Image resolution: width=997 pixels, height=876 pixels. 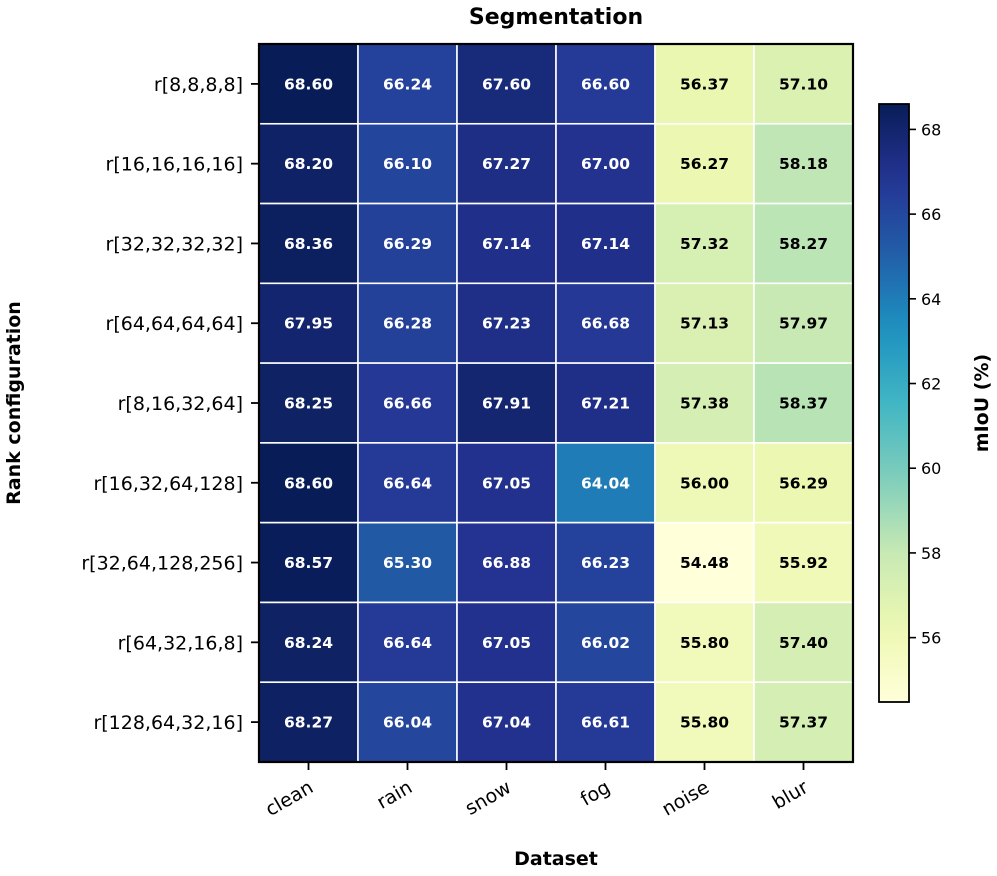 I want to click on cell-value-label: 56.27, so click(x=704, y=164).